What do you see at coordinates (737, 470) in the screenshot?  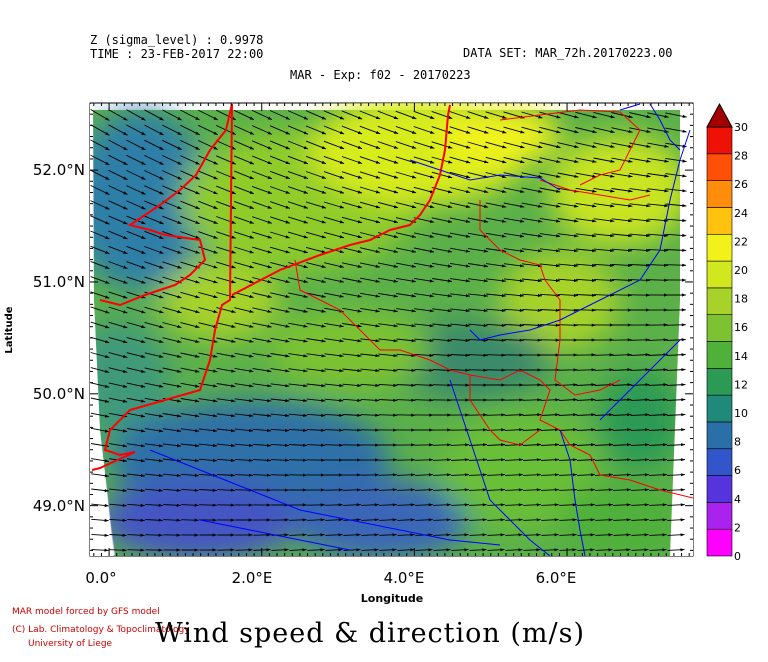 I see `colorbar-label: 6` at bounding box center [737, 470].